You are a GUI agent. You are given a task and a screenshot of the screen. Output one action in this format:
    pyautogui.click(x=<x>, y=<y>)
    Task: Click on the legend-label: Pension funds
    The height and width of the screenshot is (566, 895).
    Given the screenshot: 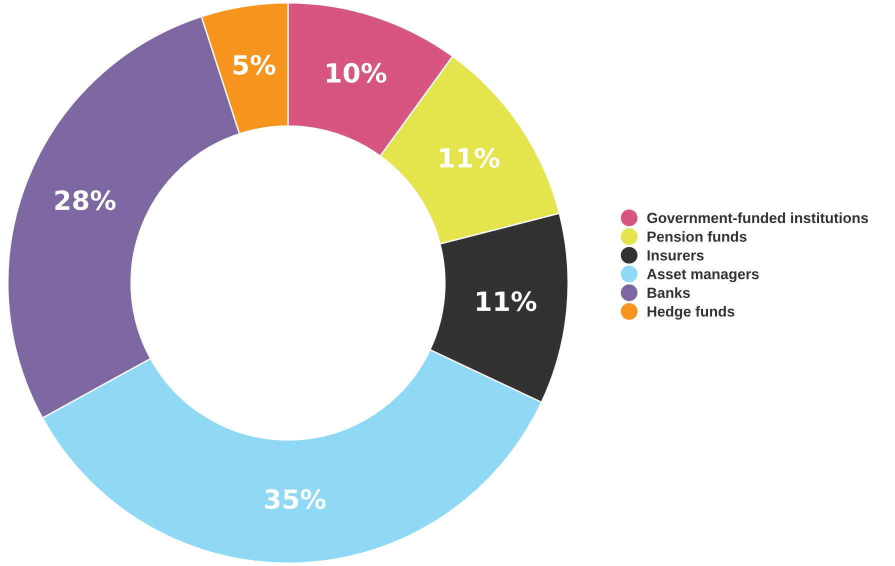 What is the action you would take?
    pyautogui.click(x=697, y=236)
    